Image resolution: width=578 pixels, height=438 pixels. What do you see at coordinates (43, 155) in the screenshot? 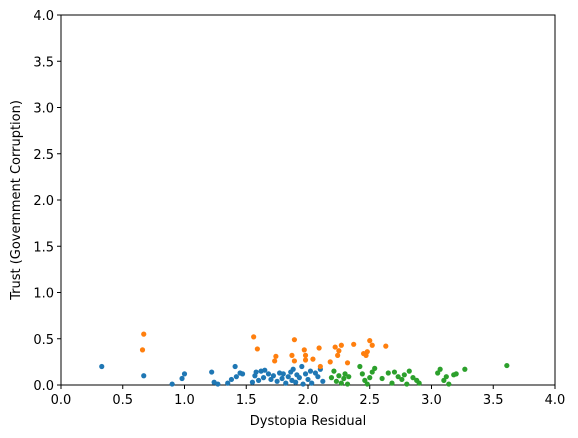
I see `y-tick-label: 2.5` at bounding box center [43, 155].